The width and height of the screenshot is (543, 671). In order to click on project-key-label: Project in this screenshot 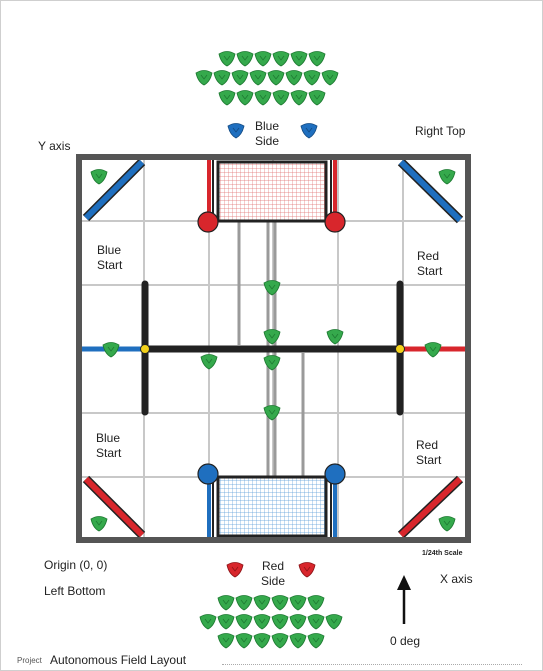, I will do `click(29, 660)`.